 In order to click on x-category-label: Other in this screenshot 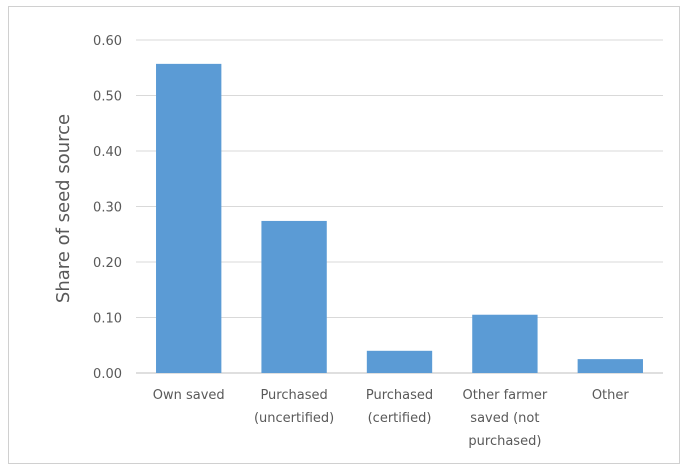, I will do `click(611, 395)`.